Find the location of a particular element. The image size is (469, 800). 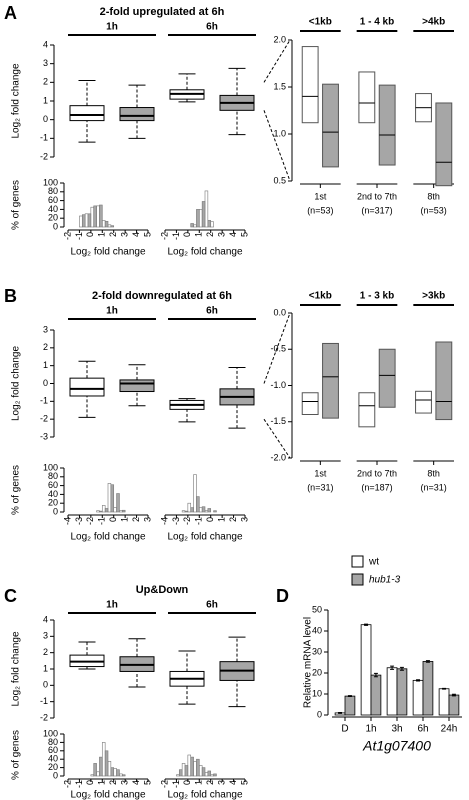

x-tick-label: 1 is located at coordinates (199, 234).